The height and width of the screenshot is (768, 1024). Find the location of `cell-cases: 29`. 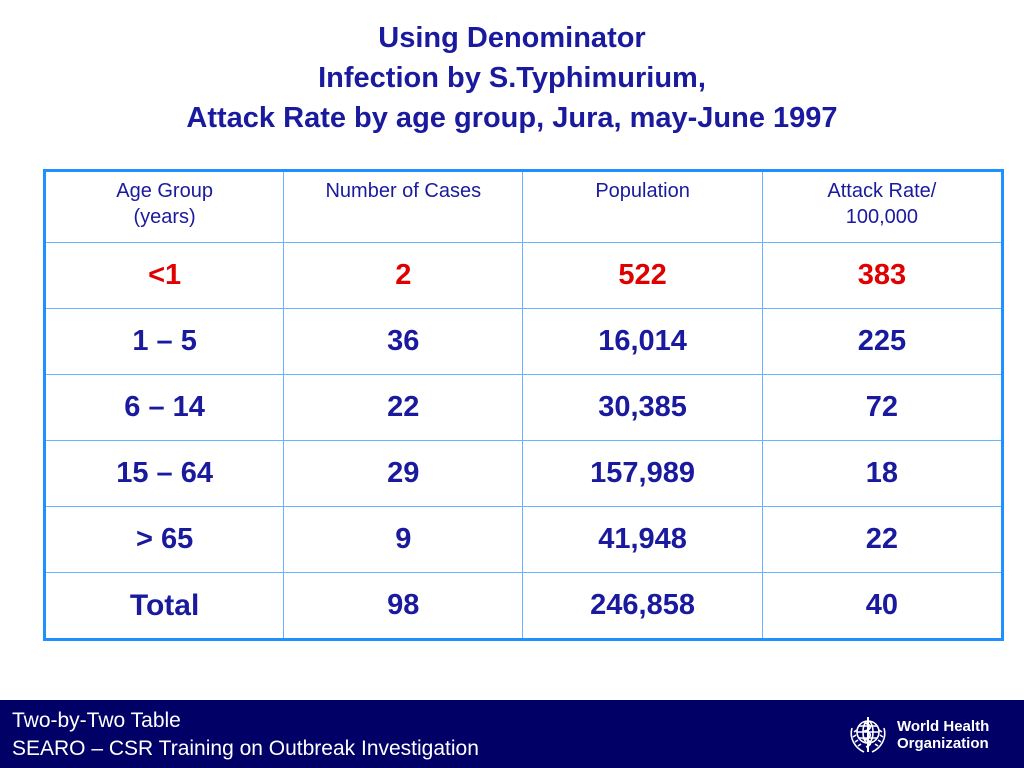

cell-cases: 29 is located at coordinates (403, 473).